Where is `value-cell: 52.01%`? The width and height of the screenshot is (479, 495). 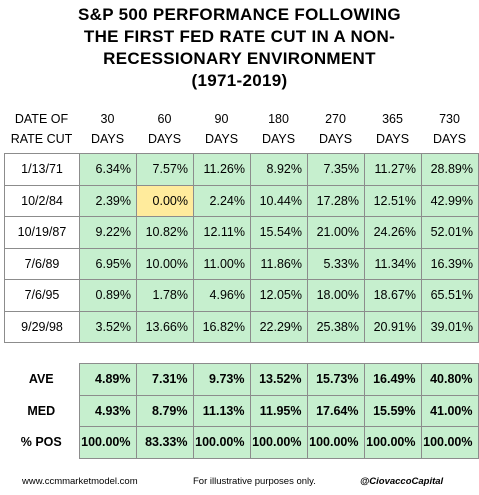 value-cell: 52.01% is located at coordinates (450, 232).